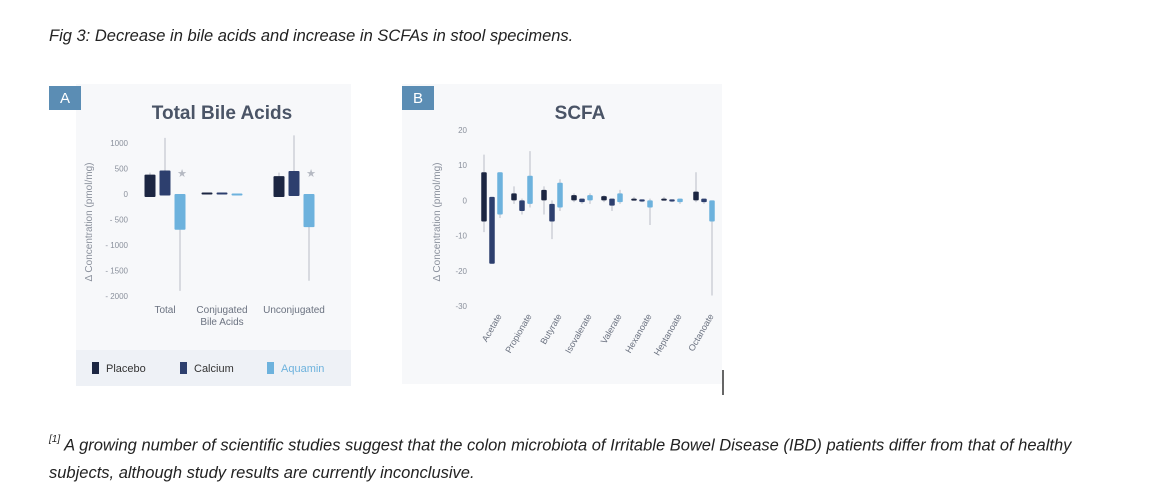 The image size is (1156, 492). I want to click on y-tick-label: 20, so click(462, 130).